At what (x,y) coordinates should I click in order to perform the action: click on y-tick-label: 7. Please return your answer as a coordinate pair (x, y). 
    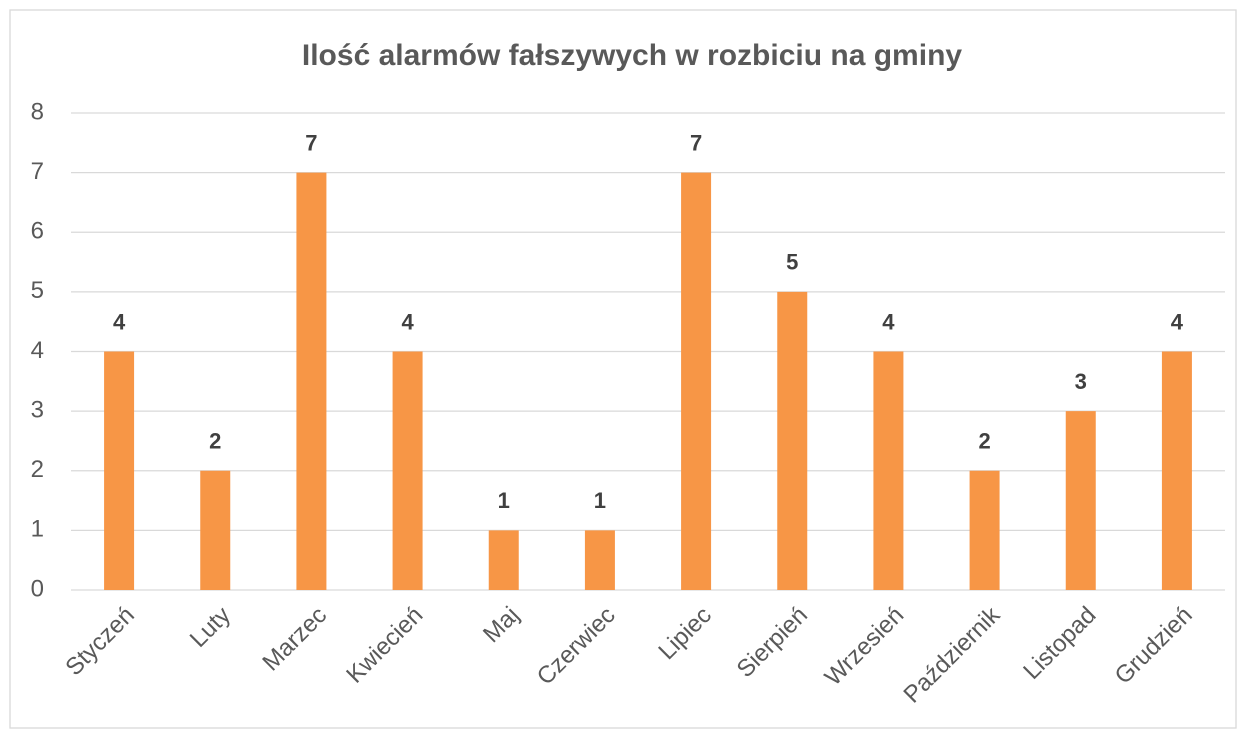
    Looking at the image, I should click on (37, 171).